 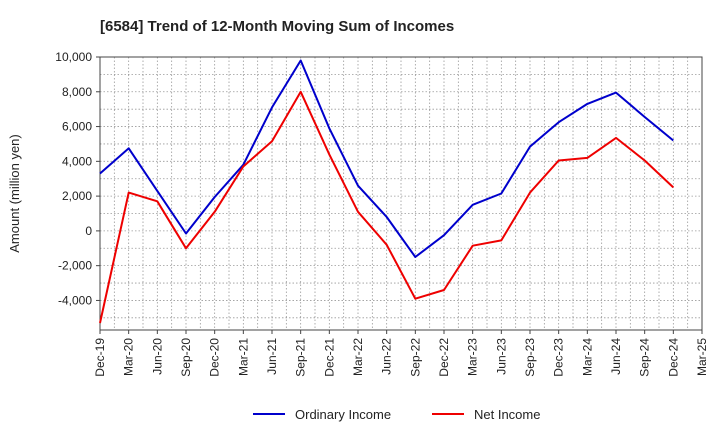 I want to click on y-tick-label: 0, so click(x=88, y=231).